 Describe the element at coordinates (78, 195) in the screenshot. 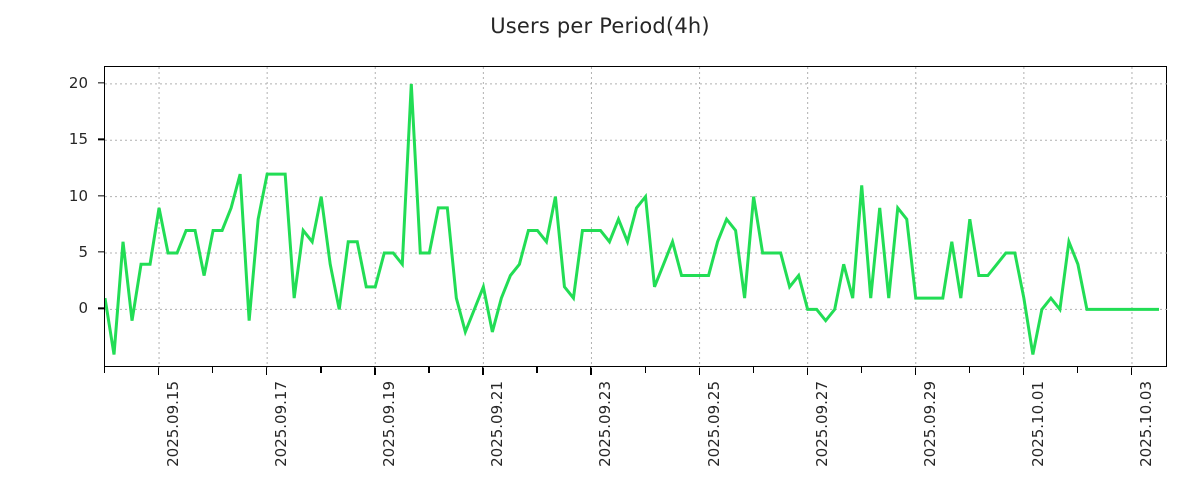

I see `y-tick-label: 10` at that location.